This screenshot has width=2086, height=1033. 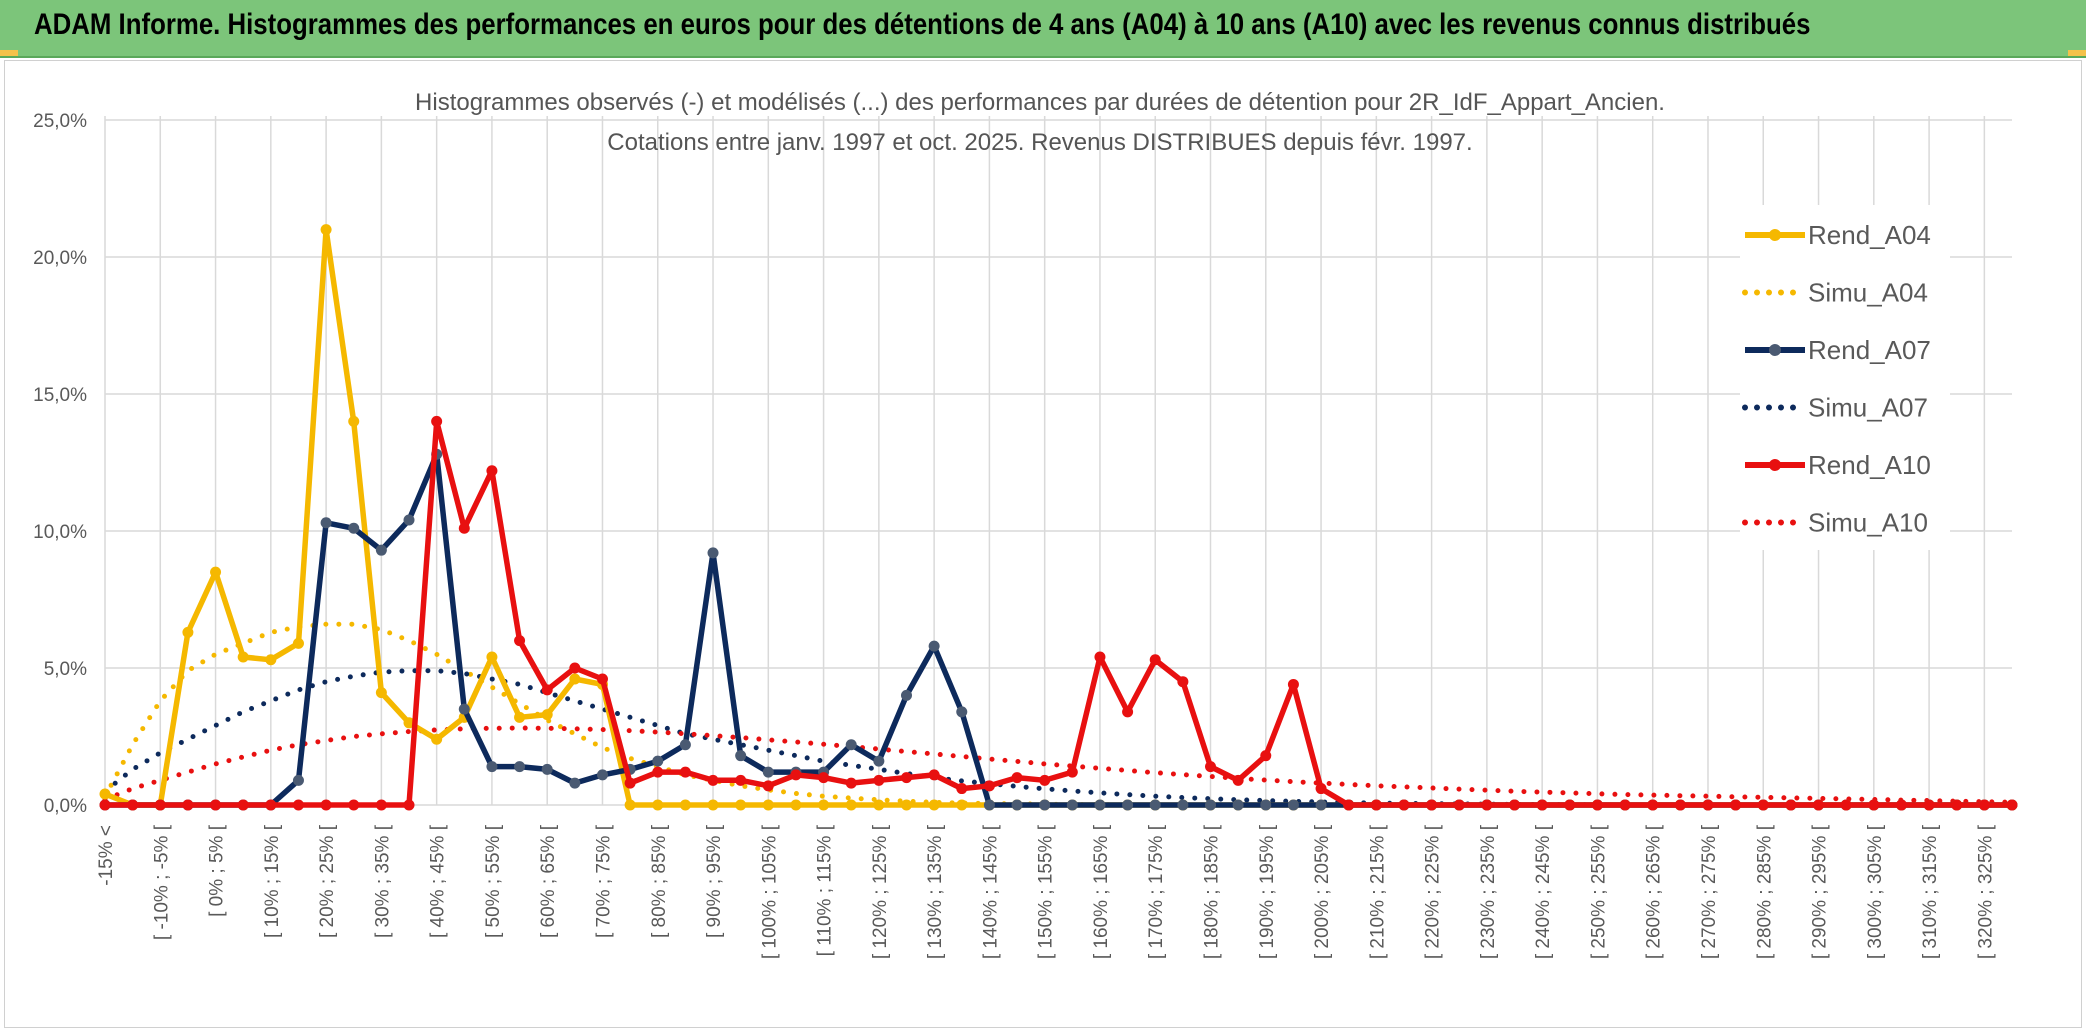 I want to click on corner-accent-right, so click(x=2077, y=53).